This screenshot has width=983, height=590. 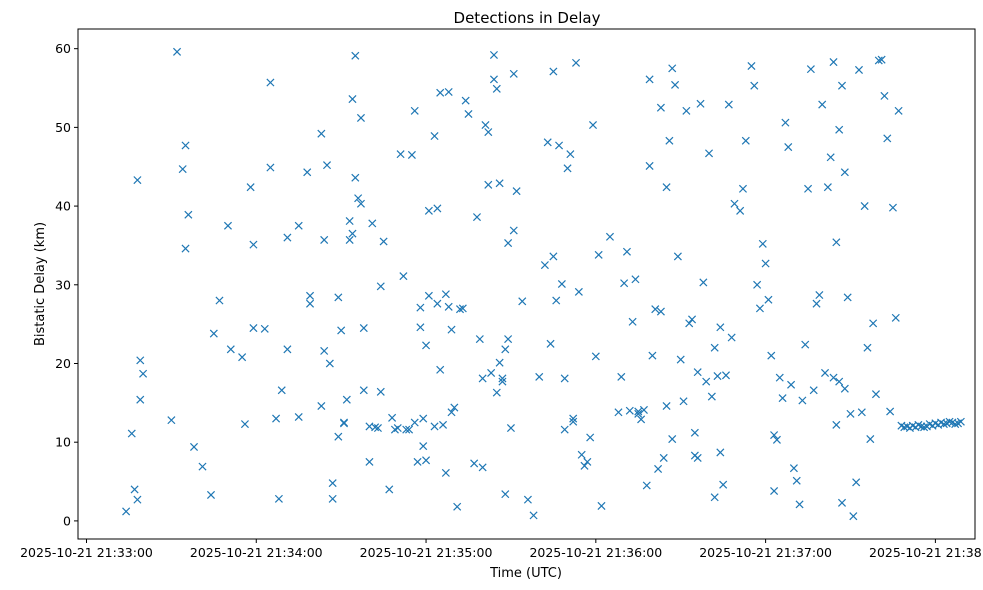 What do you see at coordinates (926, 552) in the screenshot?
I see `x-tick-label: 2025-10-21 21:38:00` at bounding box center [926, 552].